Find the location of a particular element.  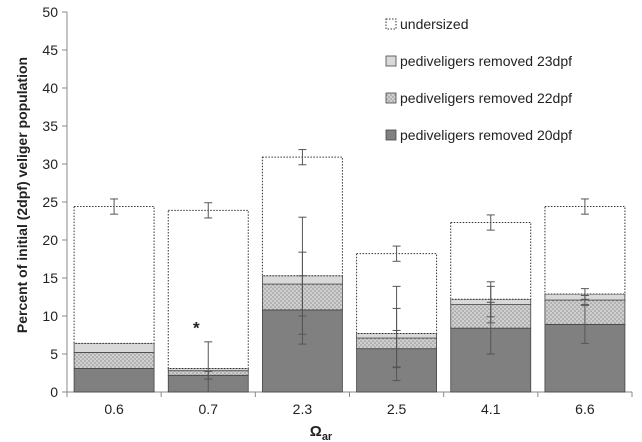

y-tick-label: 50 is located at coordinates (50, 12).